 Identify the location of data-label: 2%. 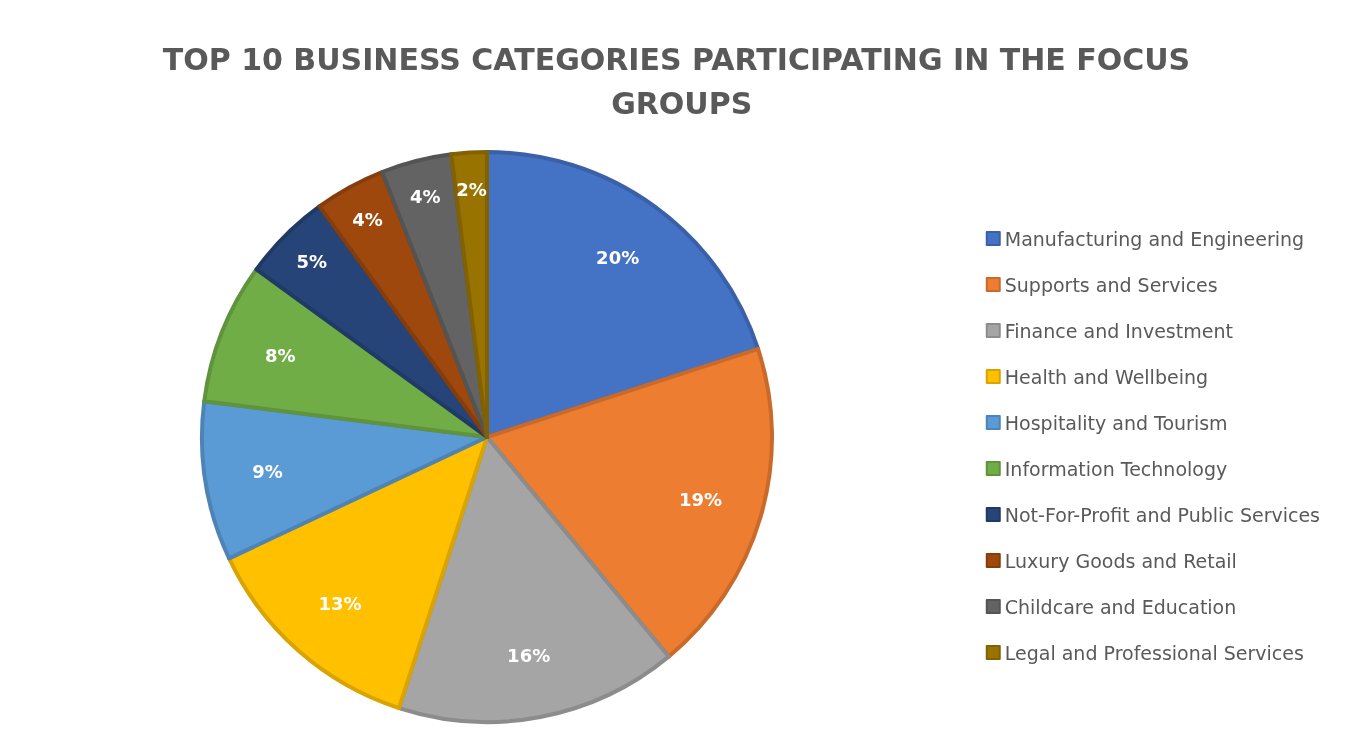
(471, 190).